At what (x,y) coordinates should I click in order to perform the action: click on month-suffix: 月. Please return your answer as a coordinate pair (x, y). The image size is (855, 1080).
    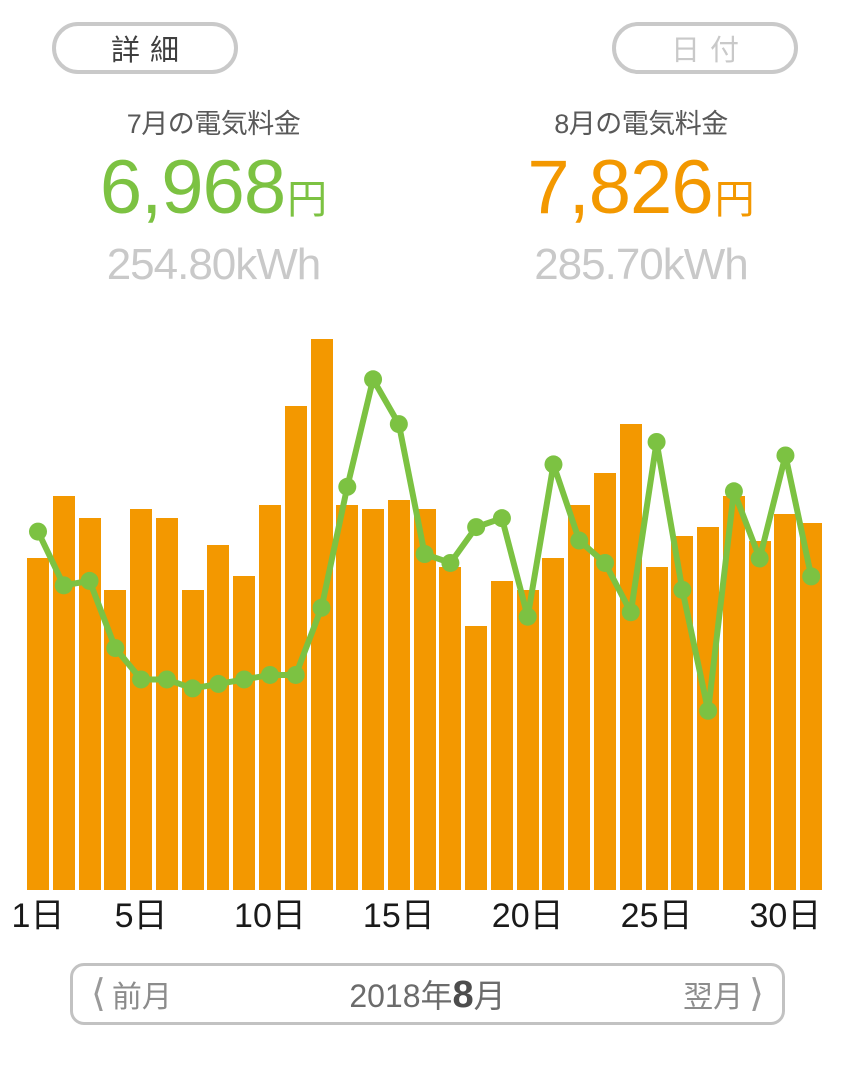
    Looking at the image, I should click on (489, 996).